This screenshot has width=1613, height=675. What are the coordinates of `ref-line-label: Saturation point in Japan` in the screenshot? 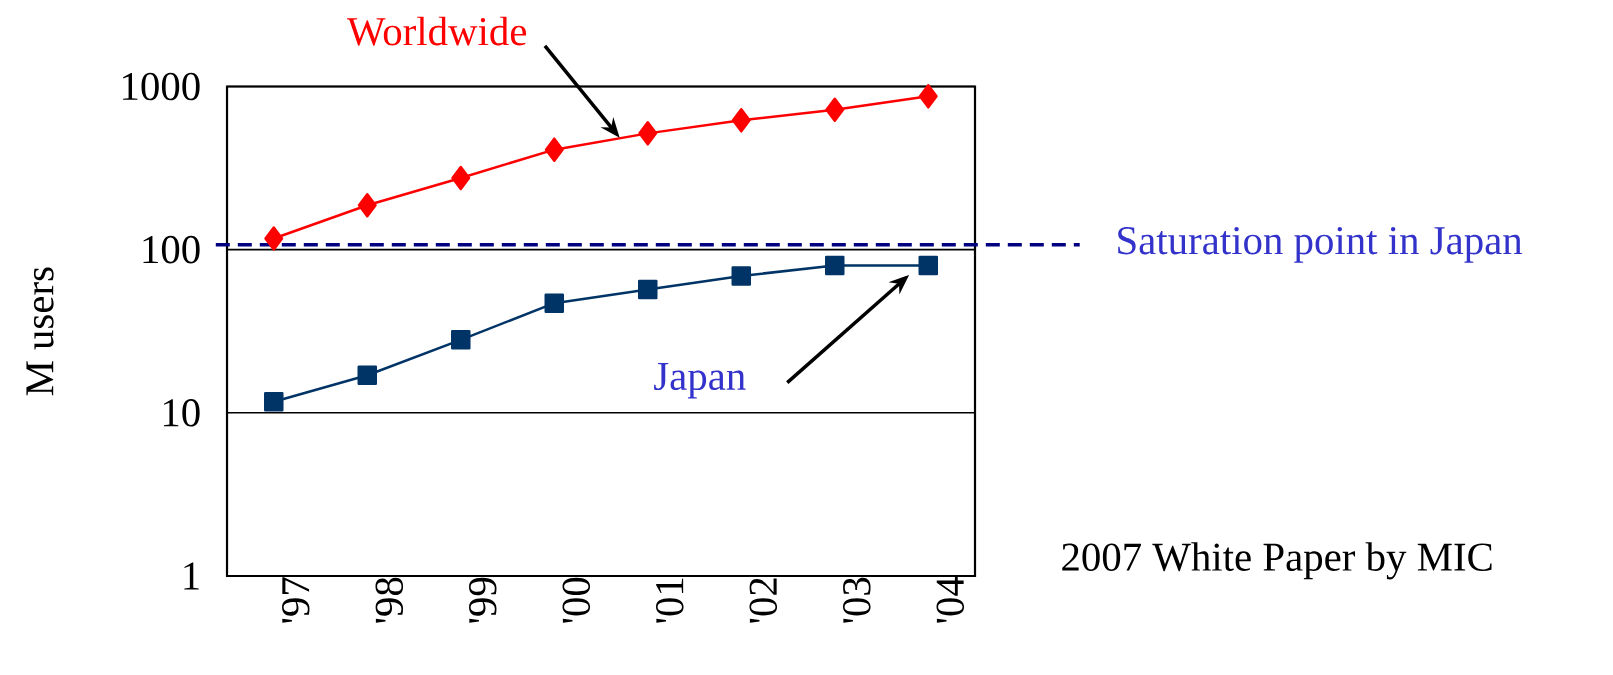 It's located at (1320, 244).